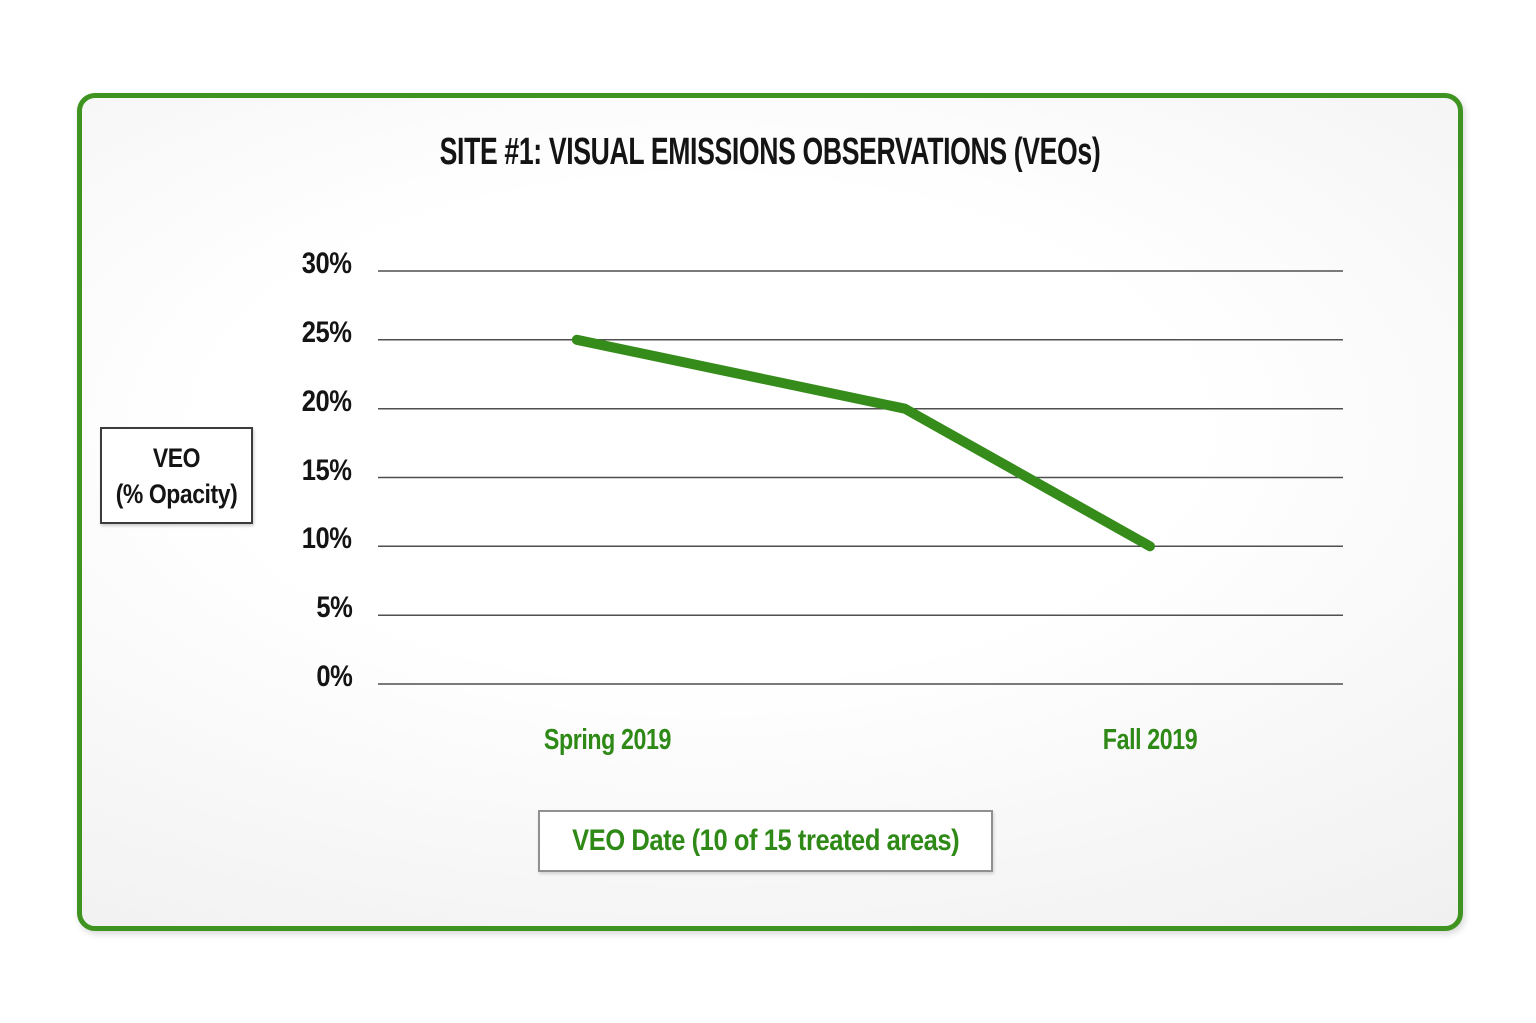  Describe the element at coordinates (327, 539) in the screenshot. I see `y-tick-text: 10%` at that location.